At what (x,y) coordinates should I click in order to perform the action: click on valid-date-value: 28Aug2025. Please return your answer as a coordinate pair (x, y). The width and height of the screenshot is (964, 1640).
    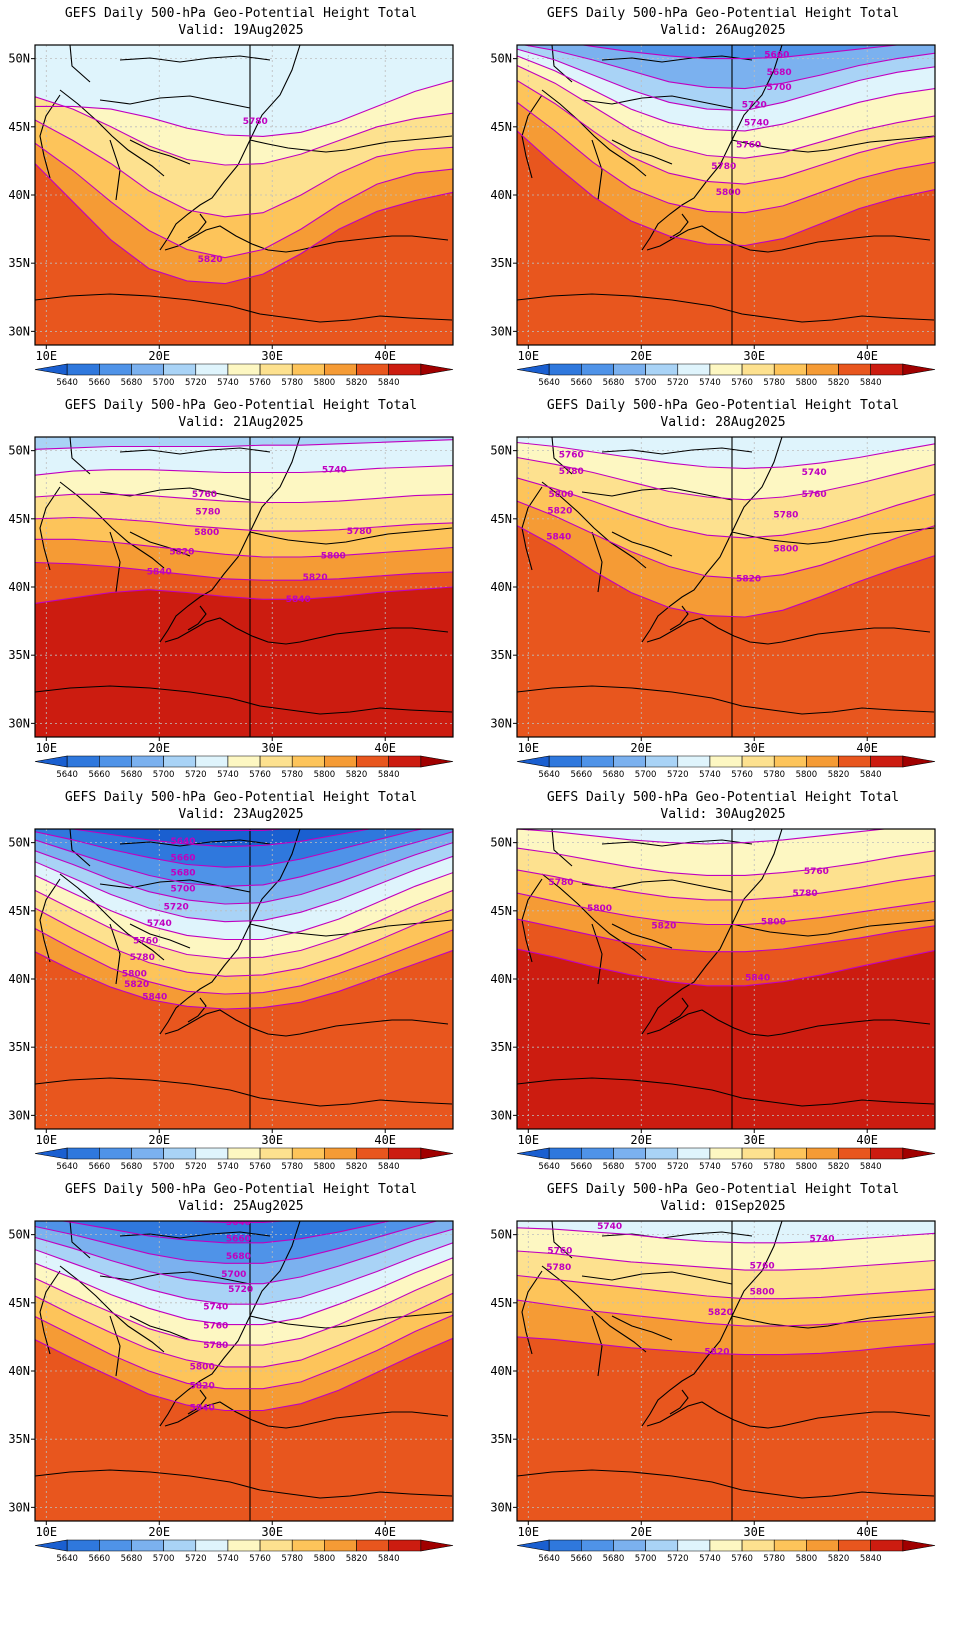
    Looking at the image, I should click on (750, 422).